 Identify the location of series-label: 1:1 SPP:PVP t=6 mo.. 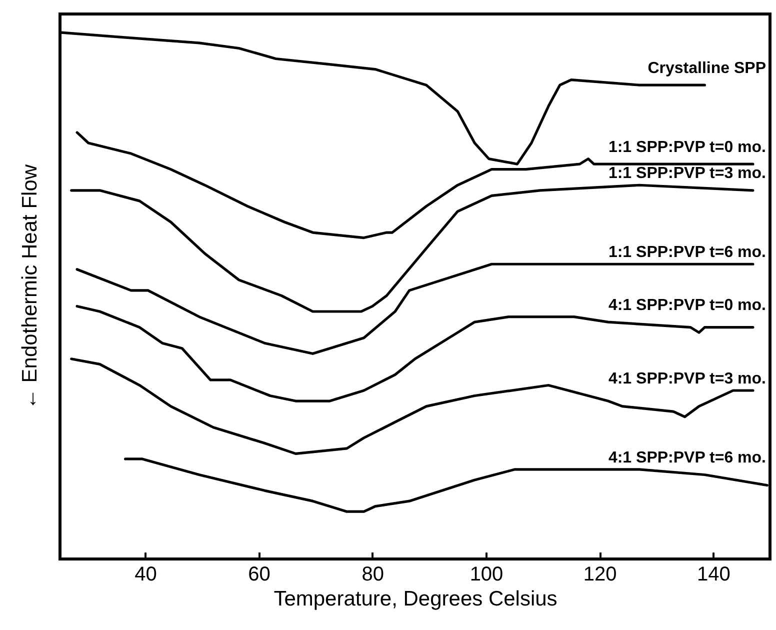
(687, 253).